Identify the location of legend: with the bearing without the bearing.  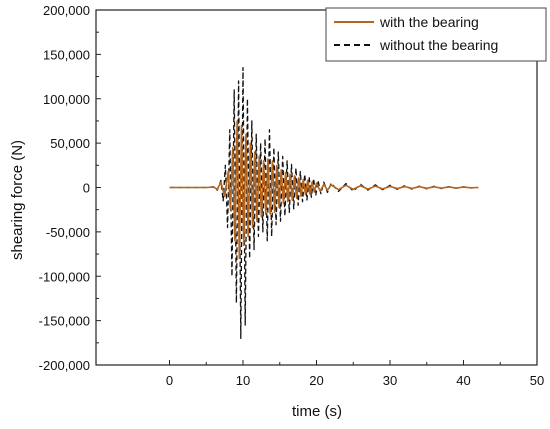
(436, 34).